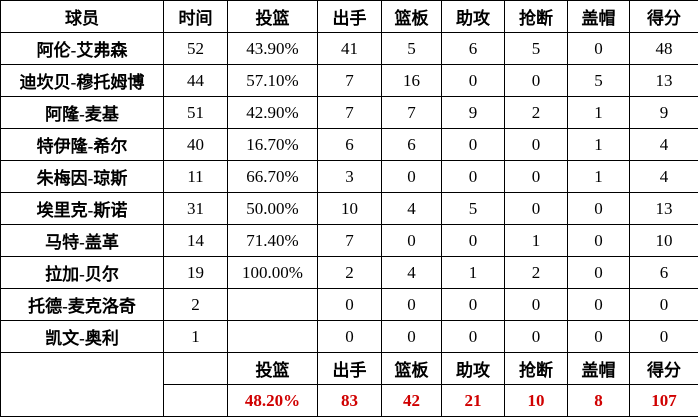 The width and height of the screenshot is (698, 417). What do you see at coordinates (536, 16) in the screenshot?
I see `header-steals: 抢断` at bounding box center [536, 16].